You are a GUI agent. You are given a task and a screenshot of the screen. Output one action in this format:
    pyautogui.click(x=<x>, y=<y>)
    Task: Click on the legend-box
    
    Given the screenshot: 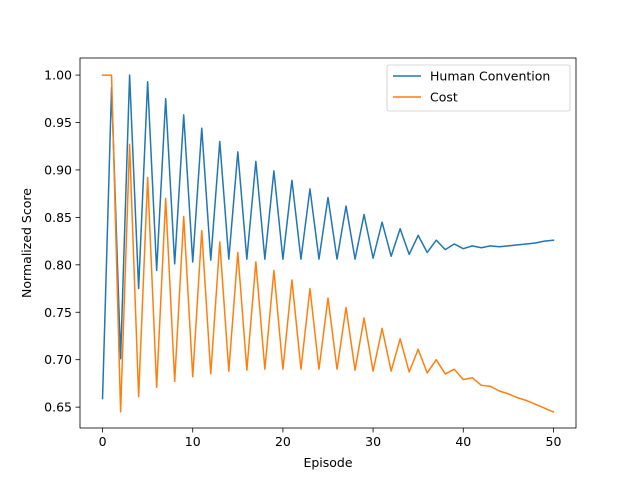 What is the action you would take?
    pyautogui.click(x=478, y=88)
    